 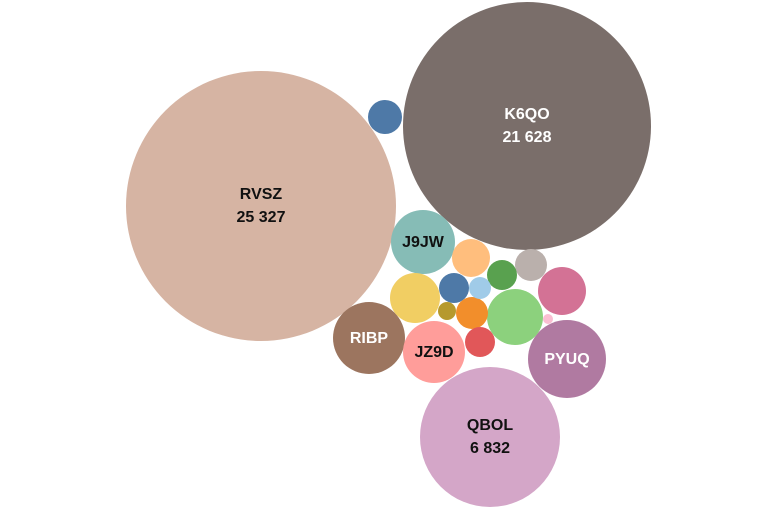 What do you see at coordinates (261, 217) in the screenshot?
I see `bubble-value-rvsz: 25 327` at bounding box center [261, 217].